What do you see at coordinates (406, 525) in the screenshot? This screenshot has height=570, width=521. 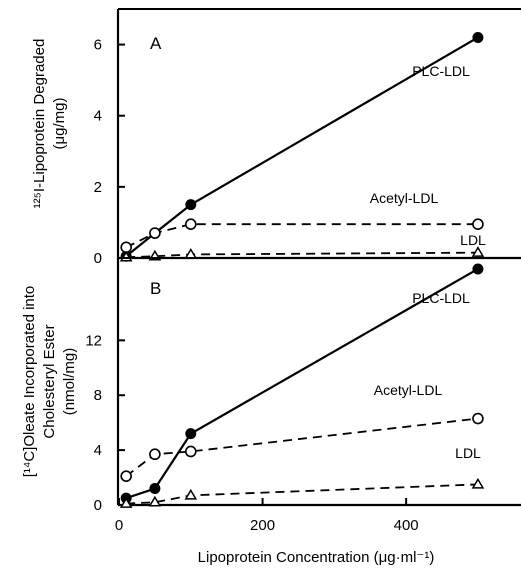 I see `x-tick-label: 400` at bounding box center [406, 525].